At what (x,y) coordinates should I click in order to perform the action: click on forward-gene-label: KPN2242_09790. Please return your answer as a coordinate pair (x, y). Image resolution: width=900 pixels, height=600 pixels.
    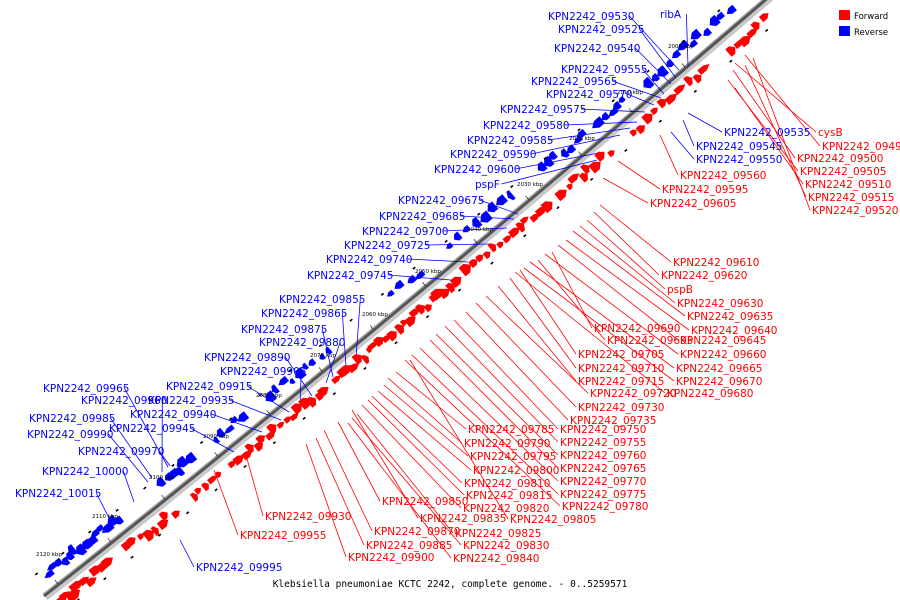
    Looking at the image, I should click on (507, 444).